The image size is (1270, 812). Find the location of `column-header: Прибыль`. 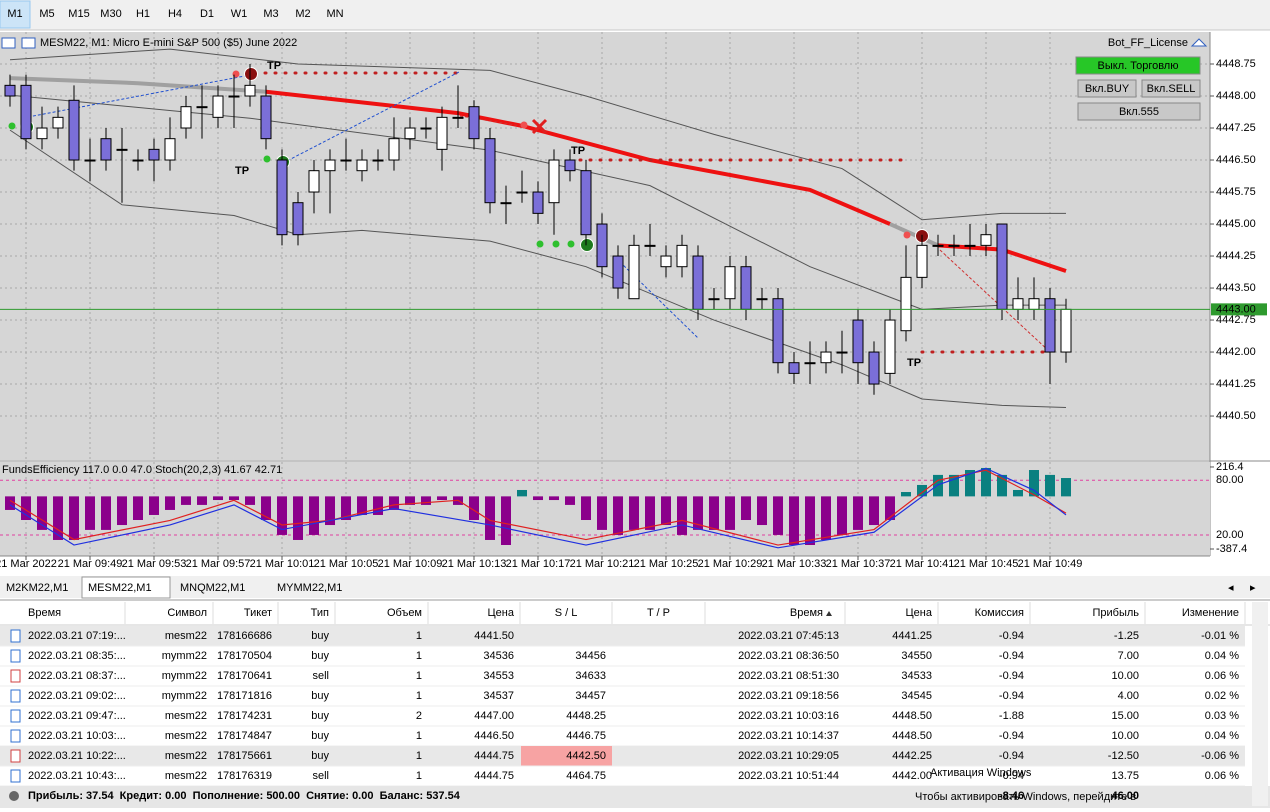

column-header: Прибыль is located at coordinates (1115, 613).